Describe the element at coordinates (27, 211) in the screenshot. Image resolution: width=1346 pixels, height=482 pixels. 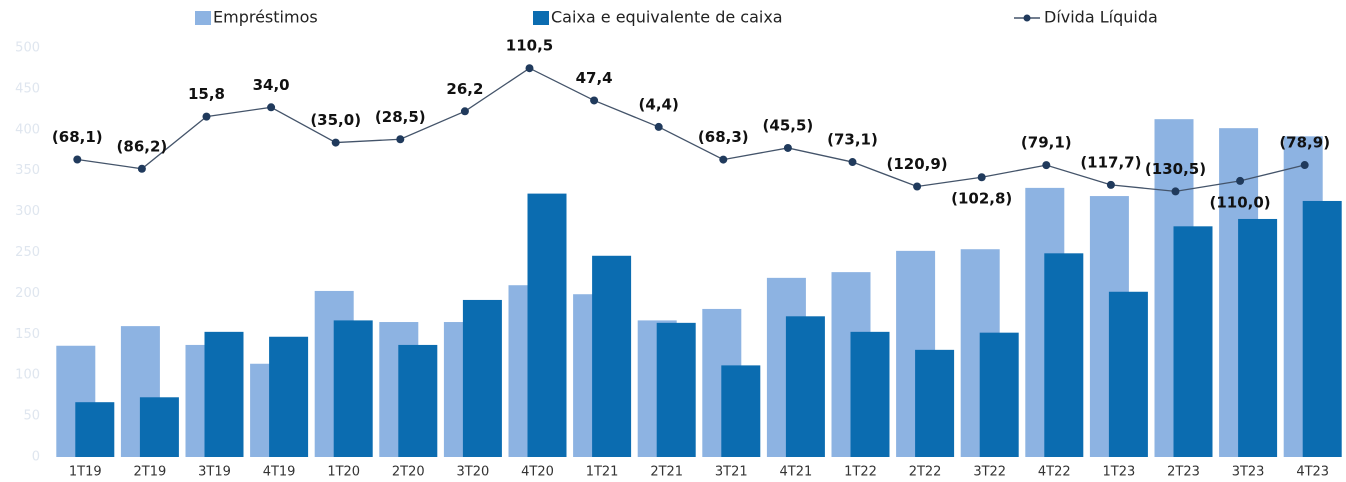
I see `y-tick-label: 300` at that location.